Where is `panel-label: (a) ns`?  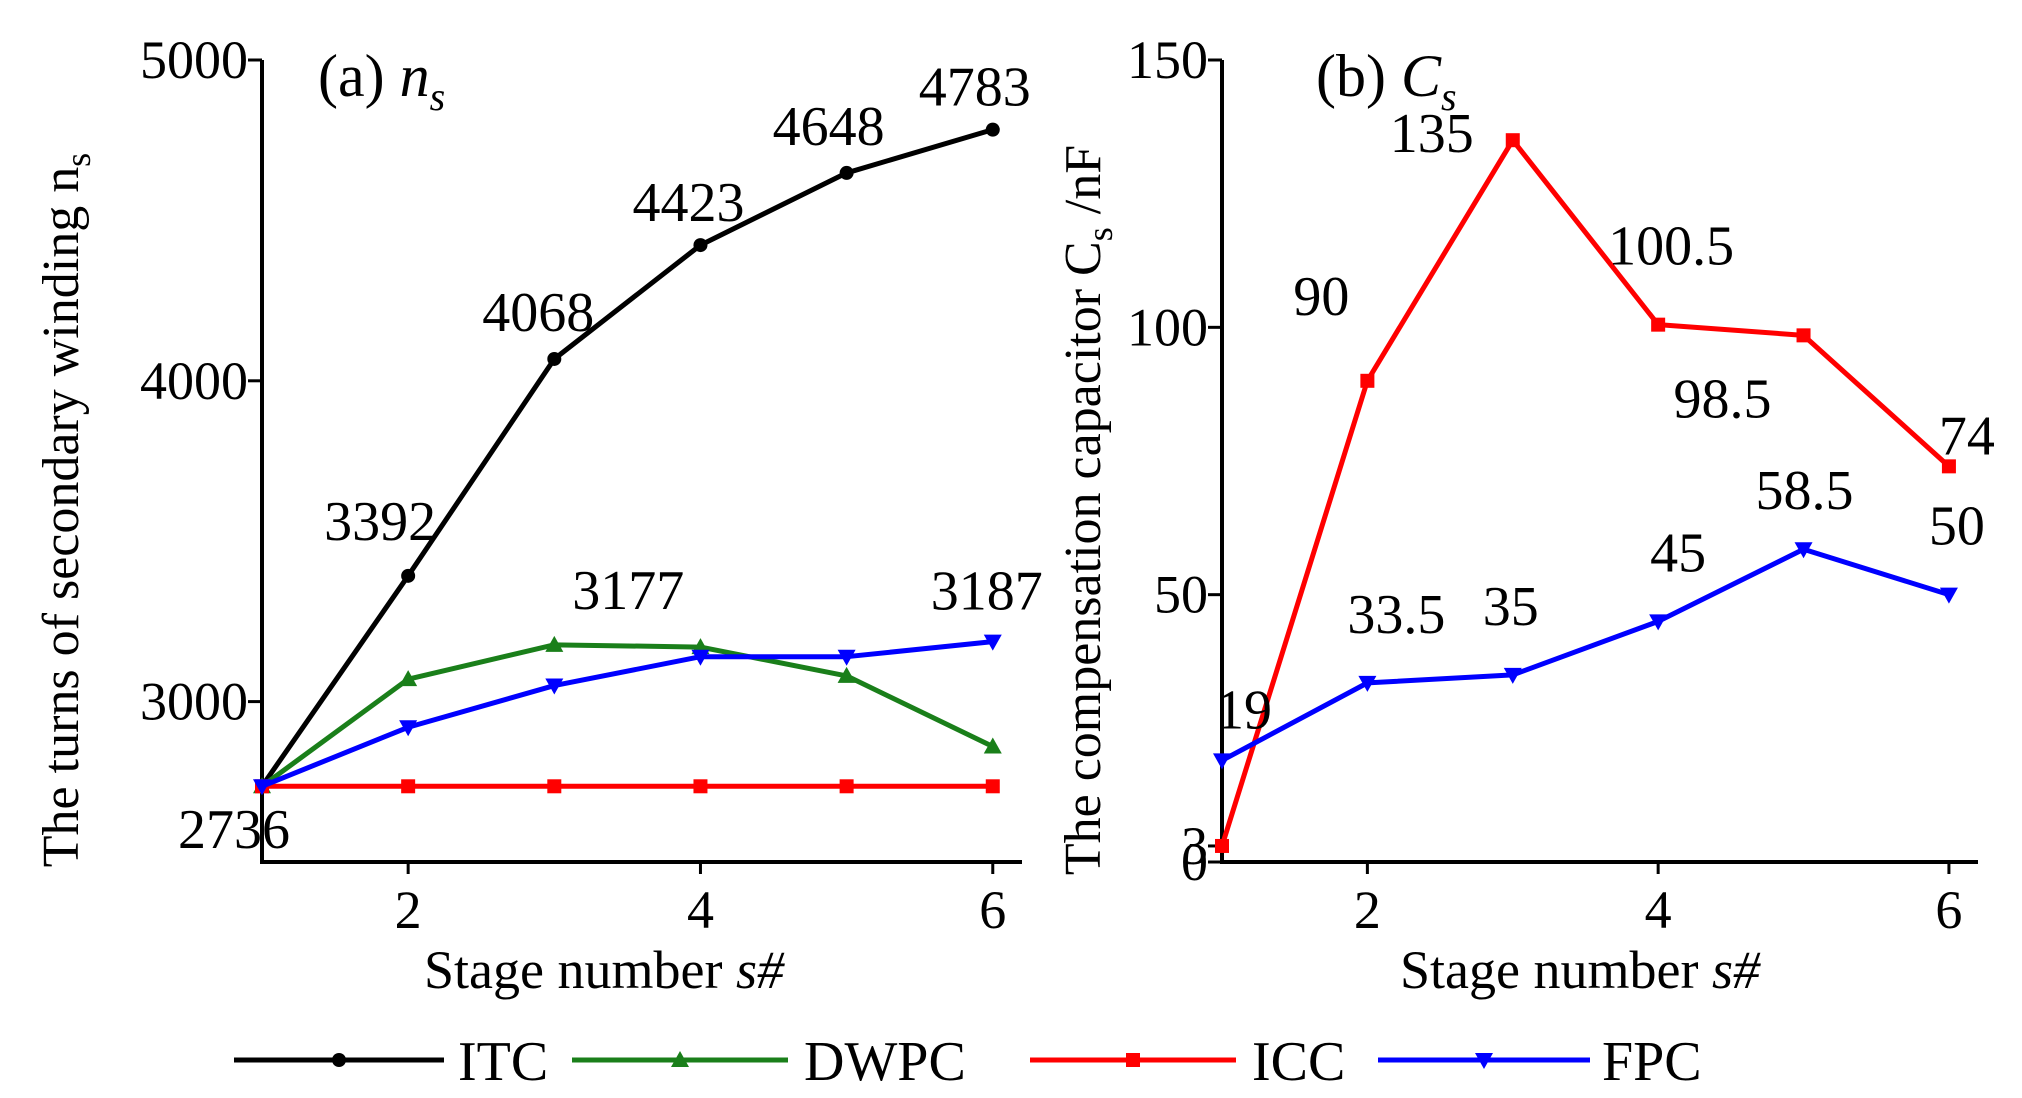 panel-label: (a) ns is located at coordinates (381, 81).